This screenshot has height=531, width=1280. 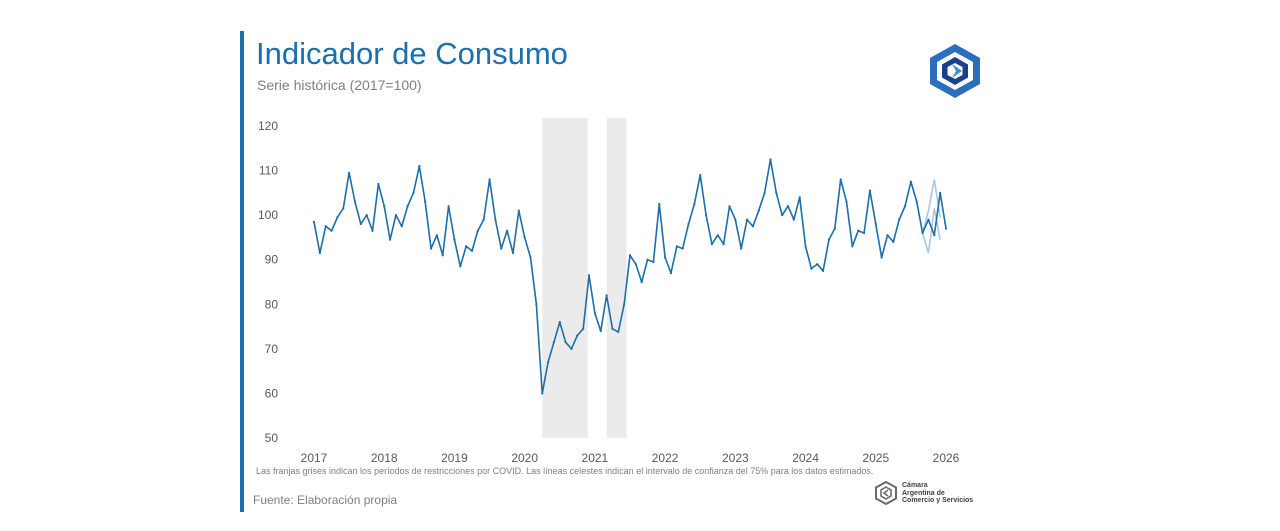 What do you see at coordinates (268, 171) in the screenshot?
I see `y-tick-label: 110` at bounding box center [268, 171].